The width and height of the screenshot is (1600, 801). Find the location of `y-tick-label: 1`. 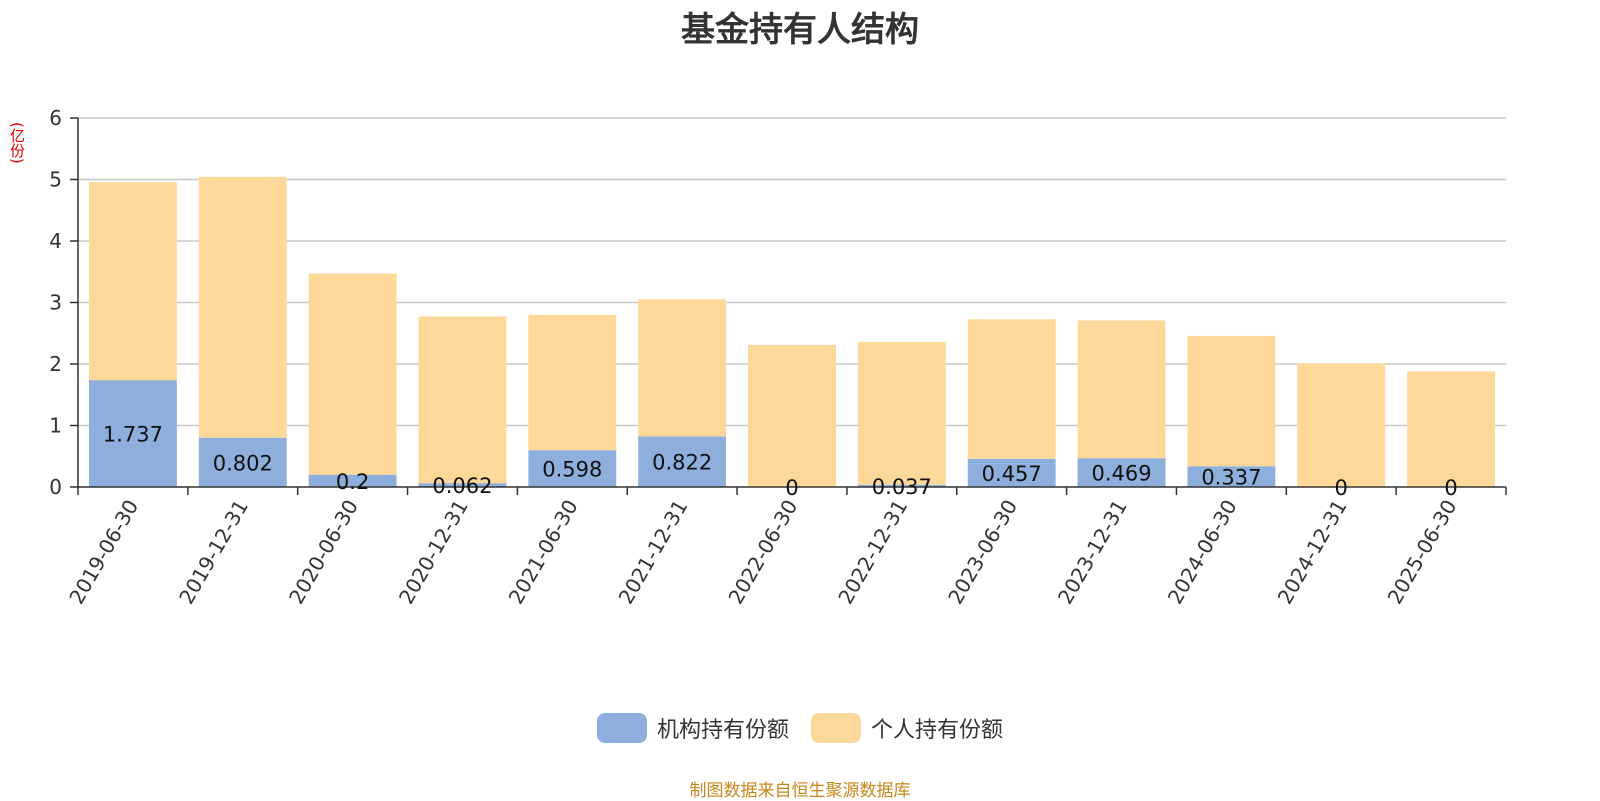

y-tick-label: 1 is located at coordinates (55, 426).